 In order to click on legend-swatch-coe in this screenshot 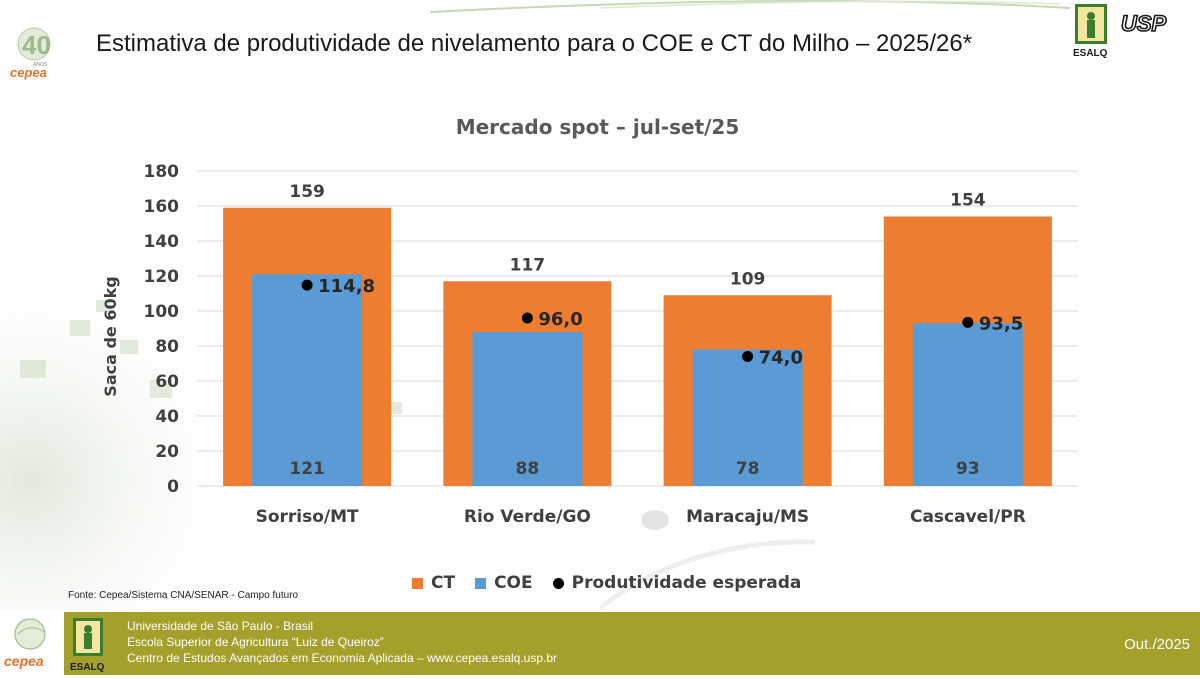, I will do `click(481, 583)`.